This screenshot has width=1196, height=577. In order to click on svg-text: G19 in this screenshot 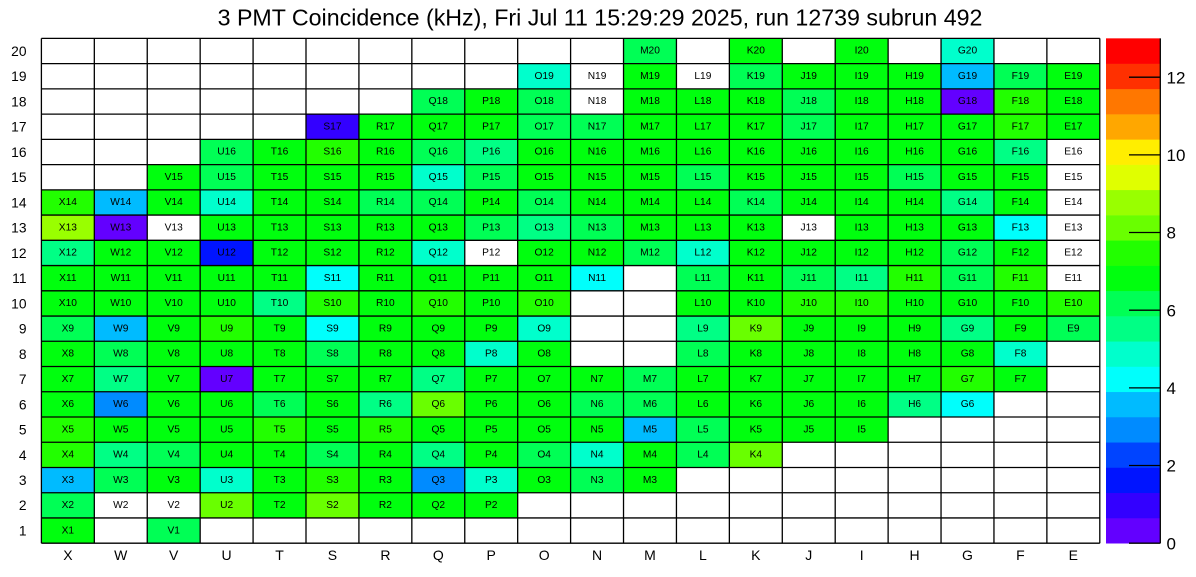, I will do `click(968, 76)`.